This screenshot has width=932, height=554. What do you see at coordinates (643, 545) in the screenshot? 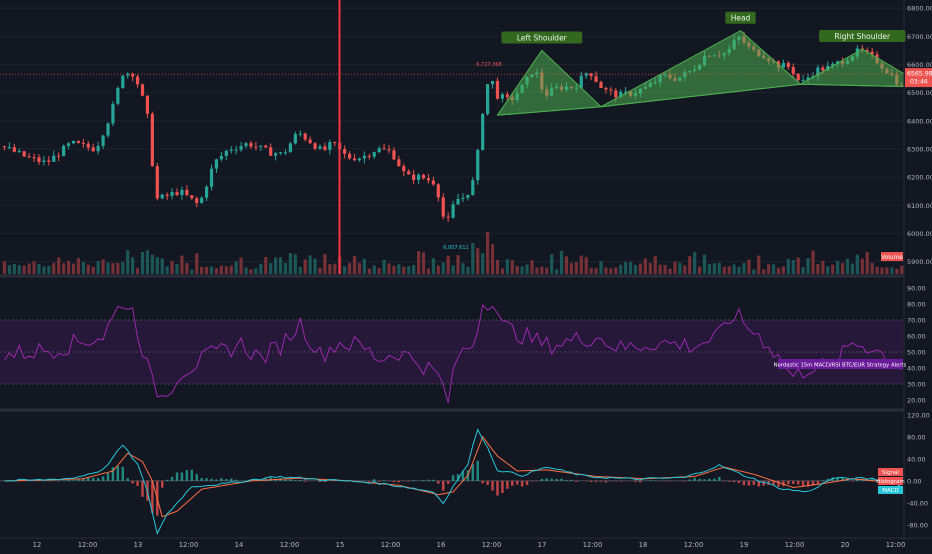
I see `time-tick-label: 18` at bounding box center [643, 545].